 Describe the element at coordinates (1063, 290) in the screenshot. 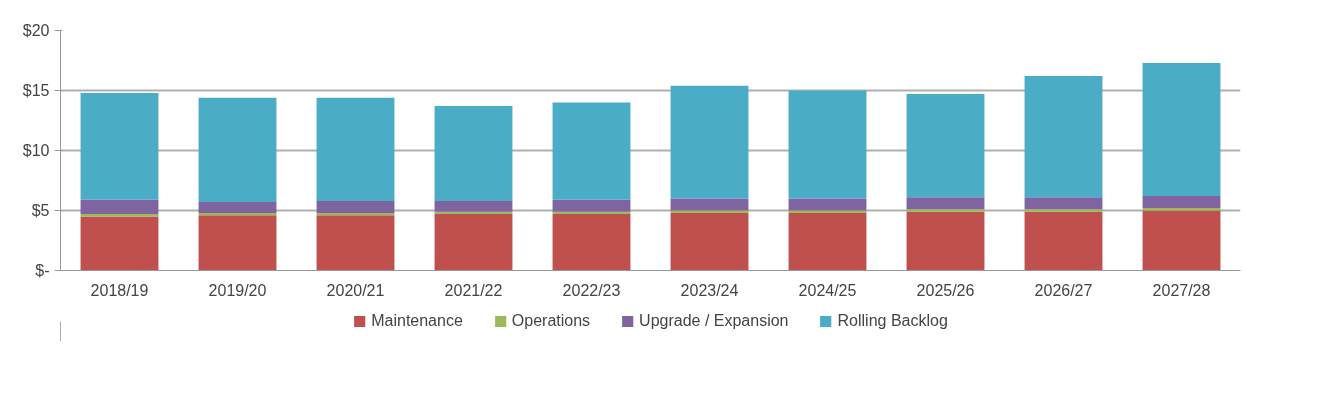

I see `x-tick-label: 2026/27` at that location.